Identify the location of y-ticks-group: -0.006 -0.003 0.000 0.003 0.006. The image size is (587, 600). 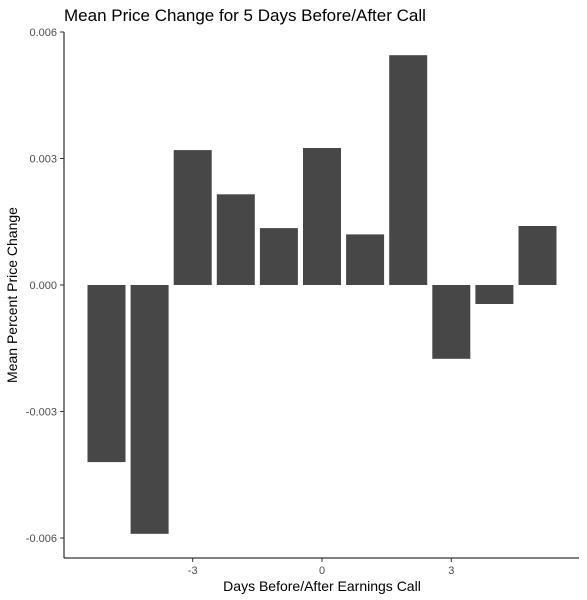
(45, 286).